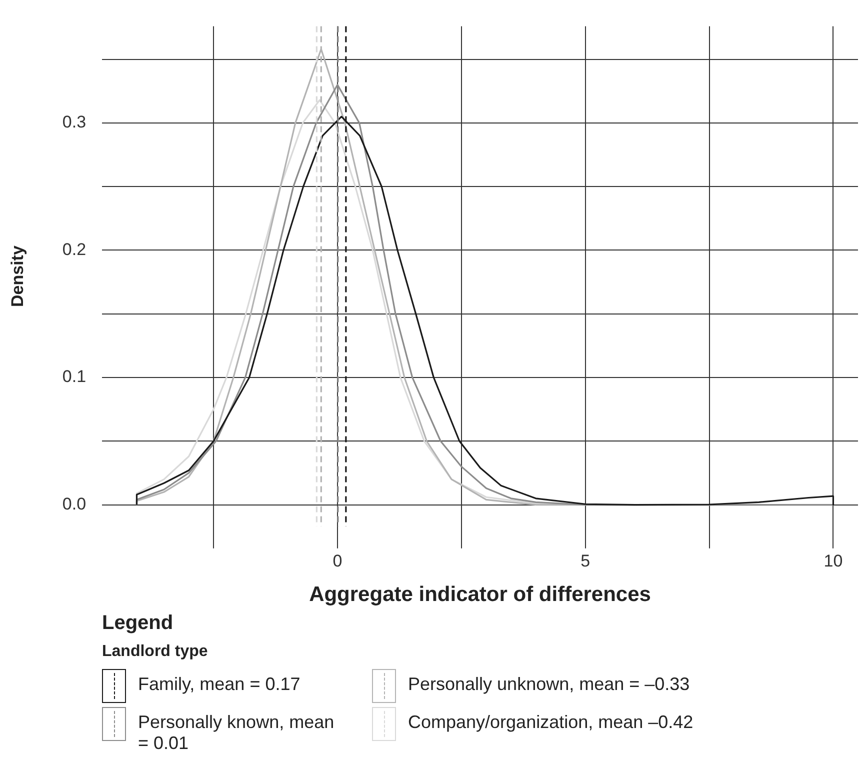  Describe the element at coordinates (74, 249) in the screenshot. I see `y-tick-label: 0.2` at that location.